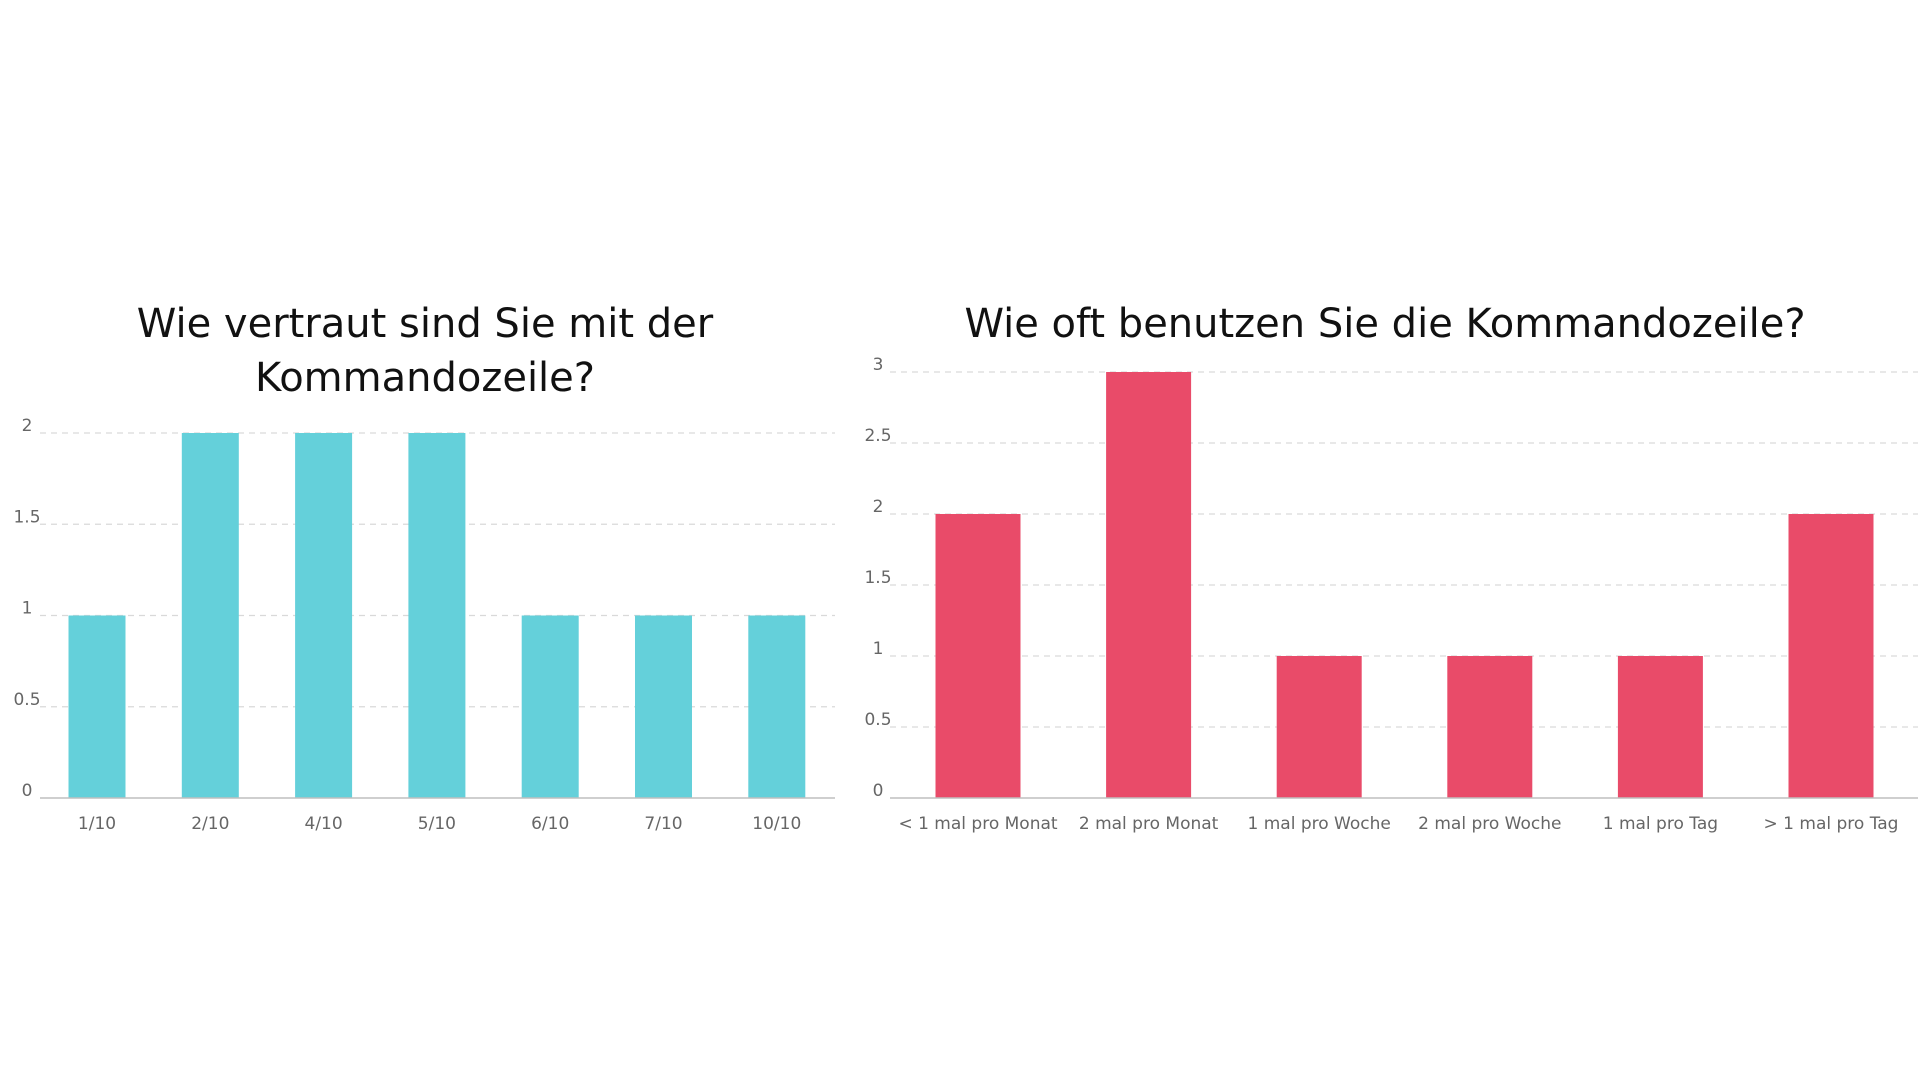  I want to click on x-tick-label: 1 mal pro Woche, so click(1319, 824).